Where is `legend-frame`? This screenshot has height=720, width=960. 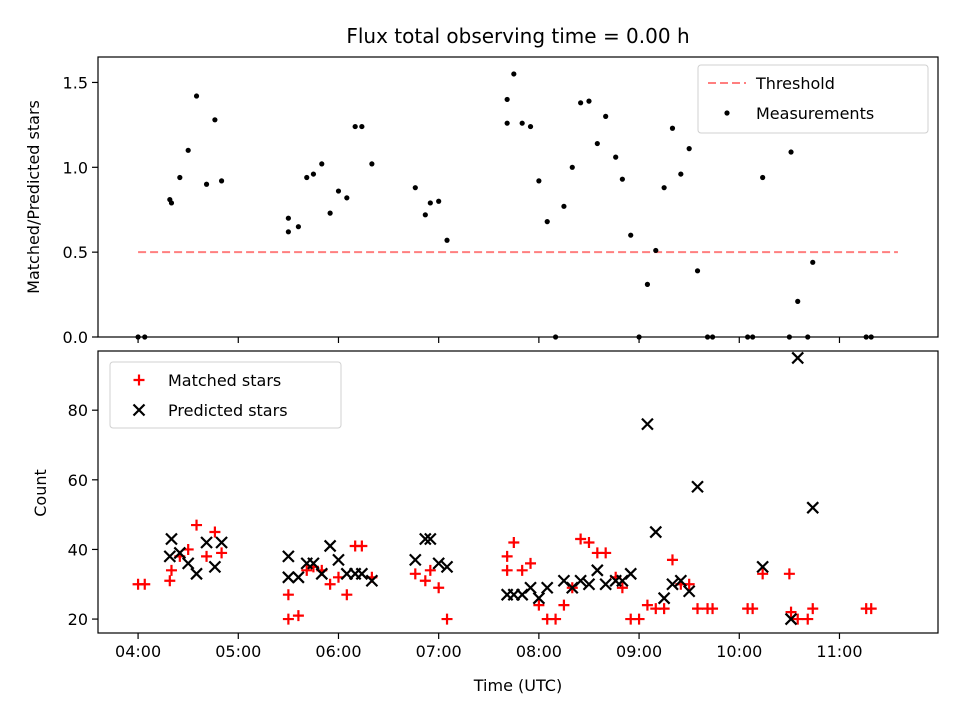 legend-frame is located at coordinates (225, 395).